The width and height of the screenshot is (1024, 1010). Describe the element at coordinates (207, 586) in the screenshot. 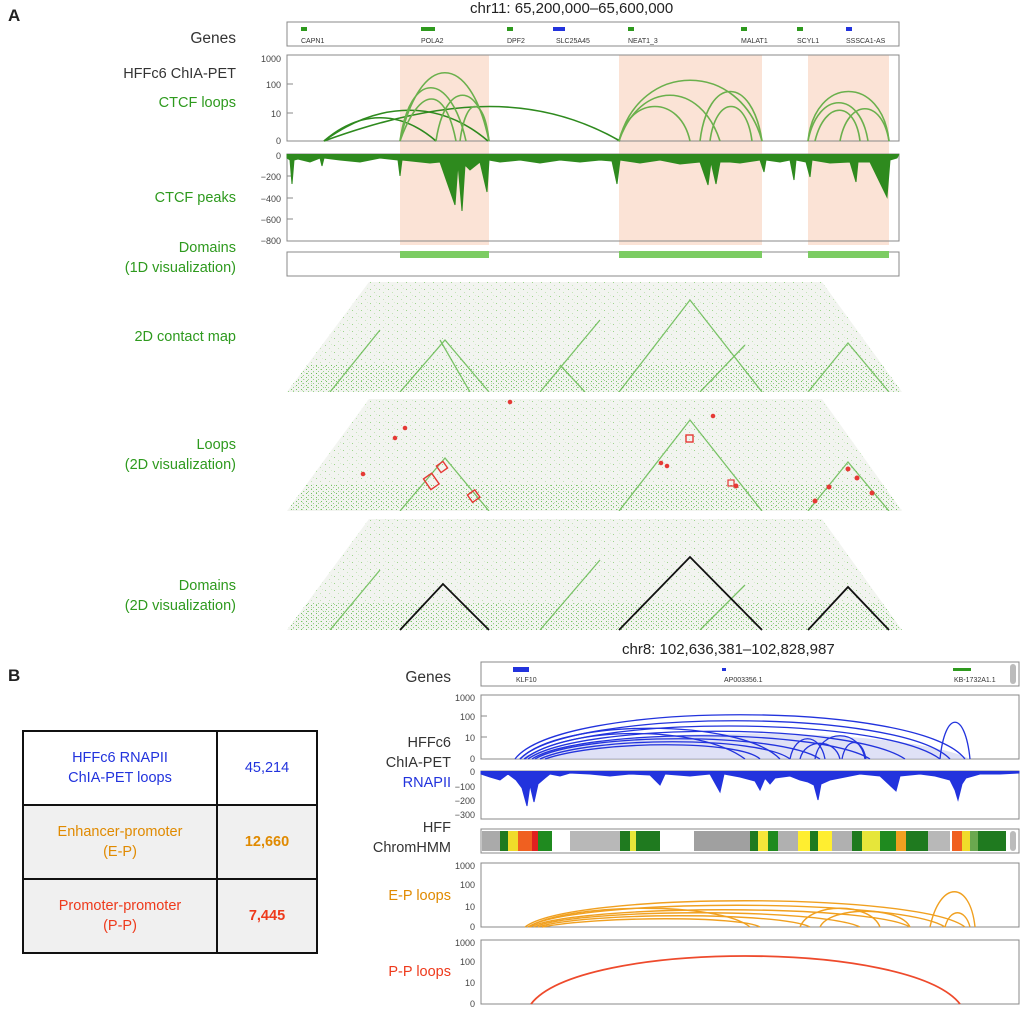

I see `domains-2d-label-line1: Domains` at that location.